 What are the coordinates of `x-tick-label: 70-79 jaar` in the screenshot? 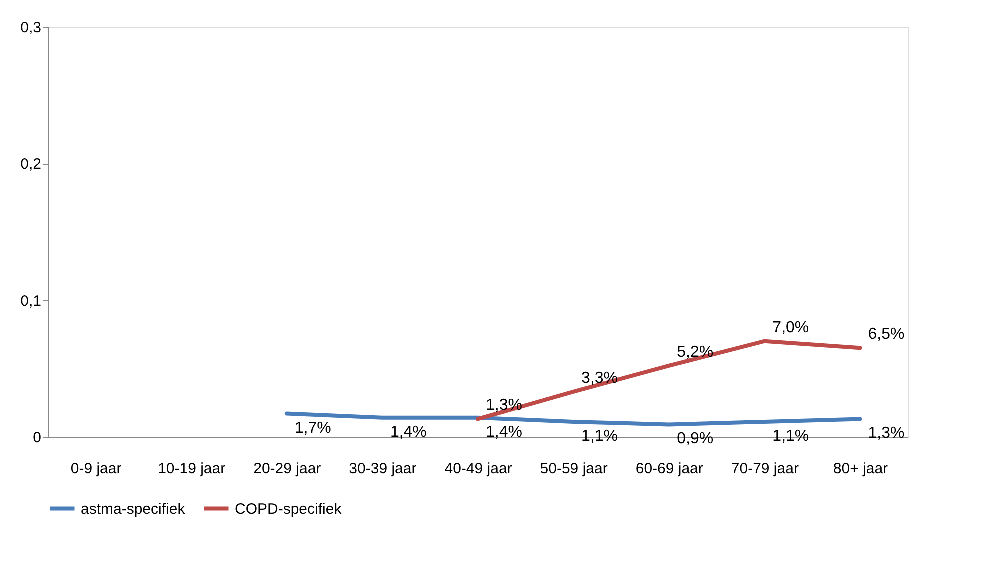 It's located at (765, 469).